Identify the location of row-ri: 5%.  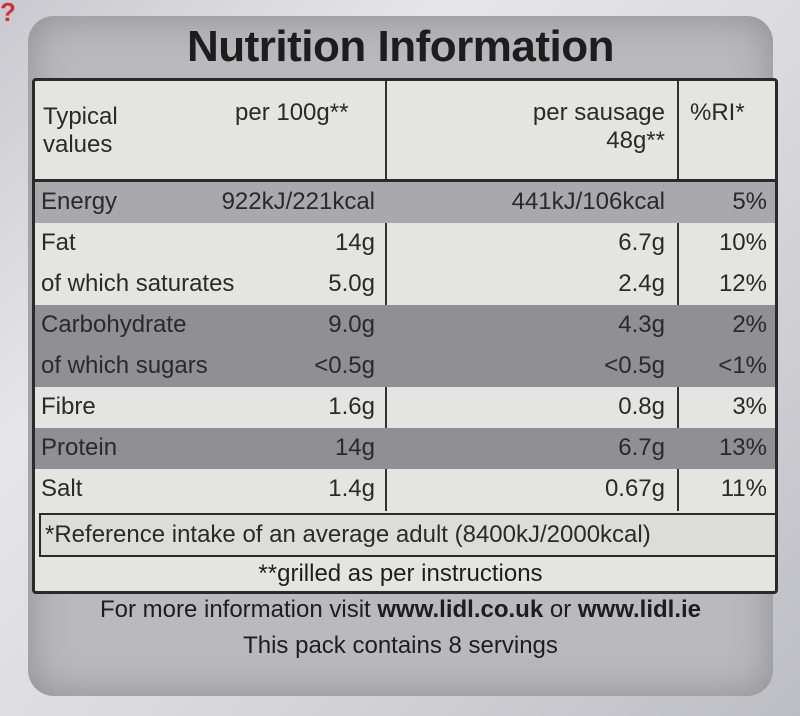
(749, 201).